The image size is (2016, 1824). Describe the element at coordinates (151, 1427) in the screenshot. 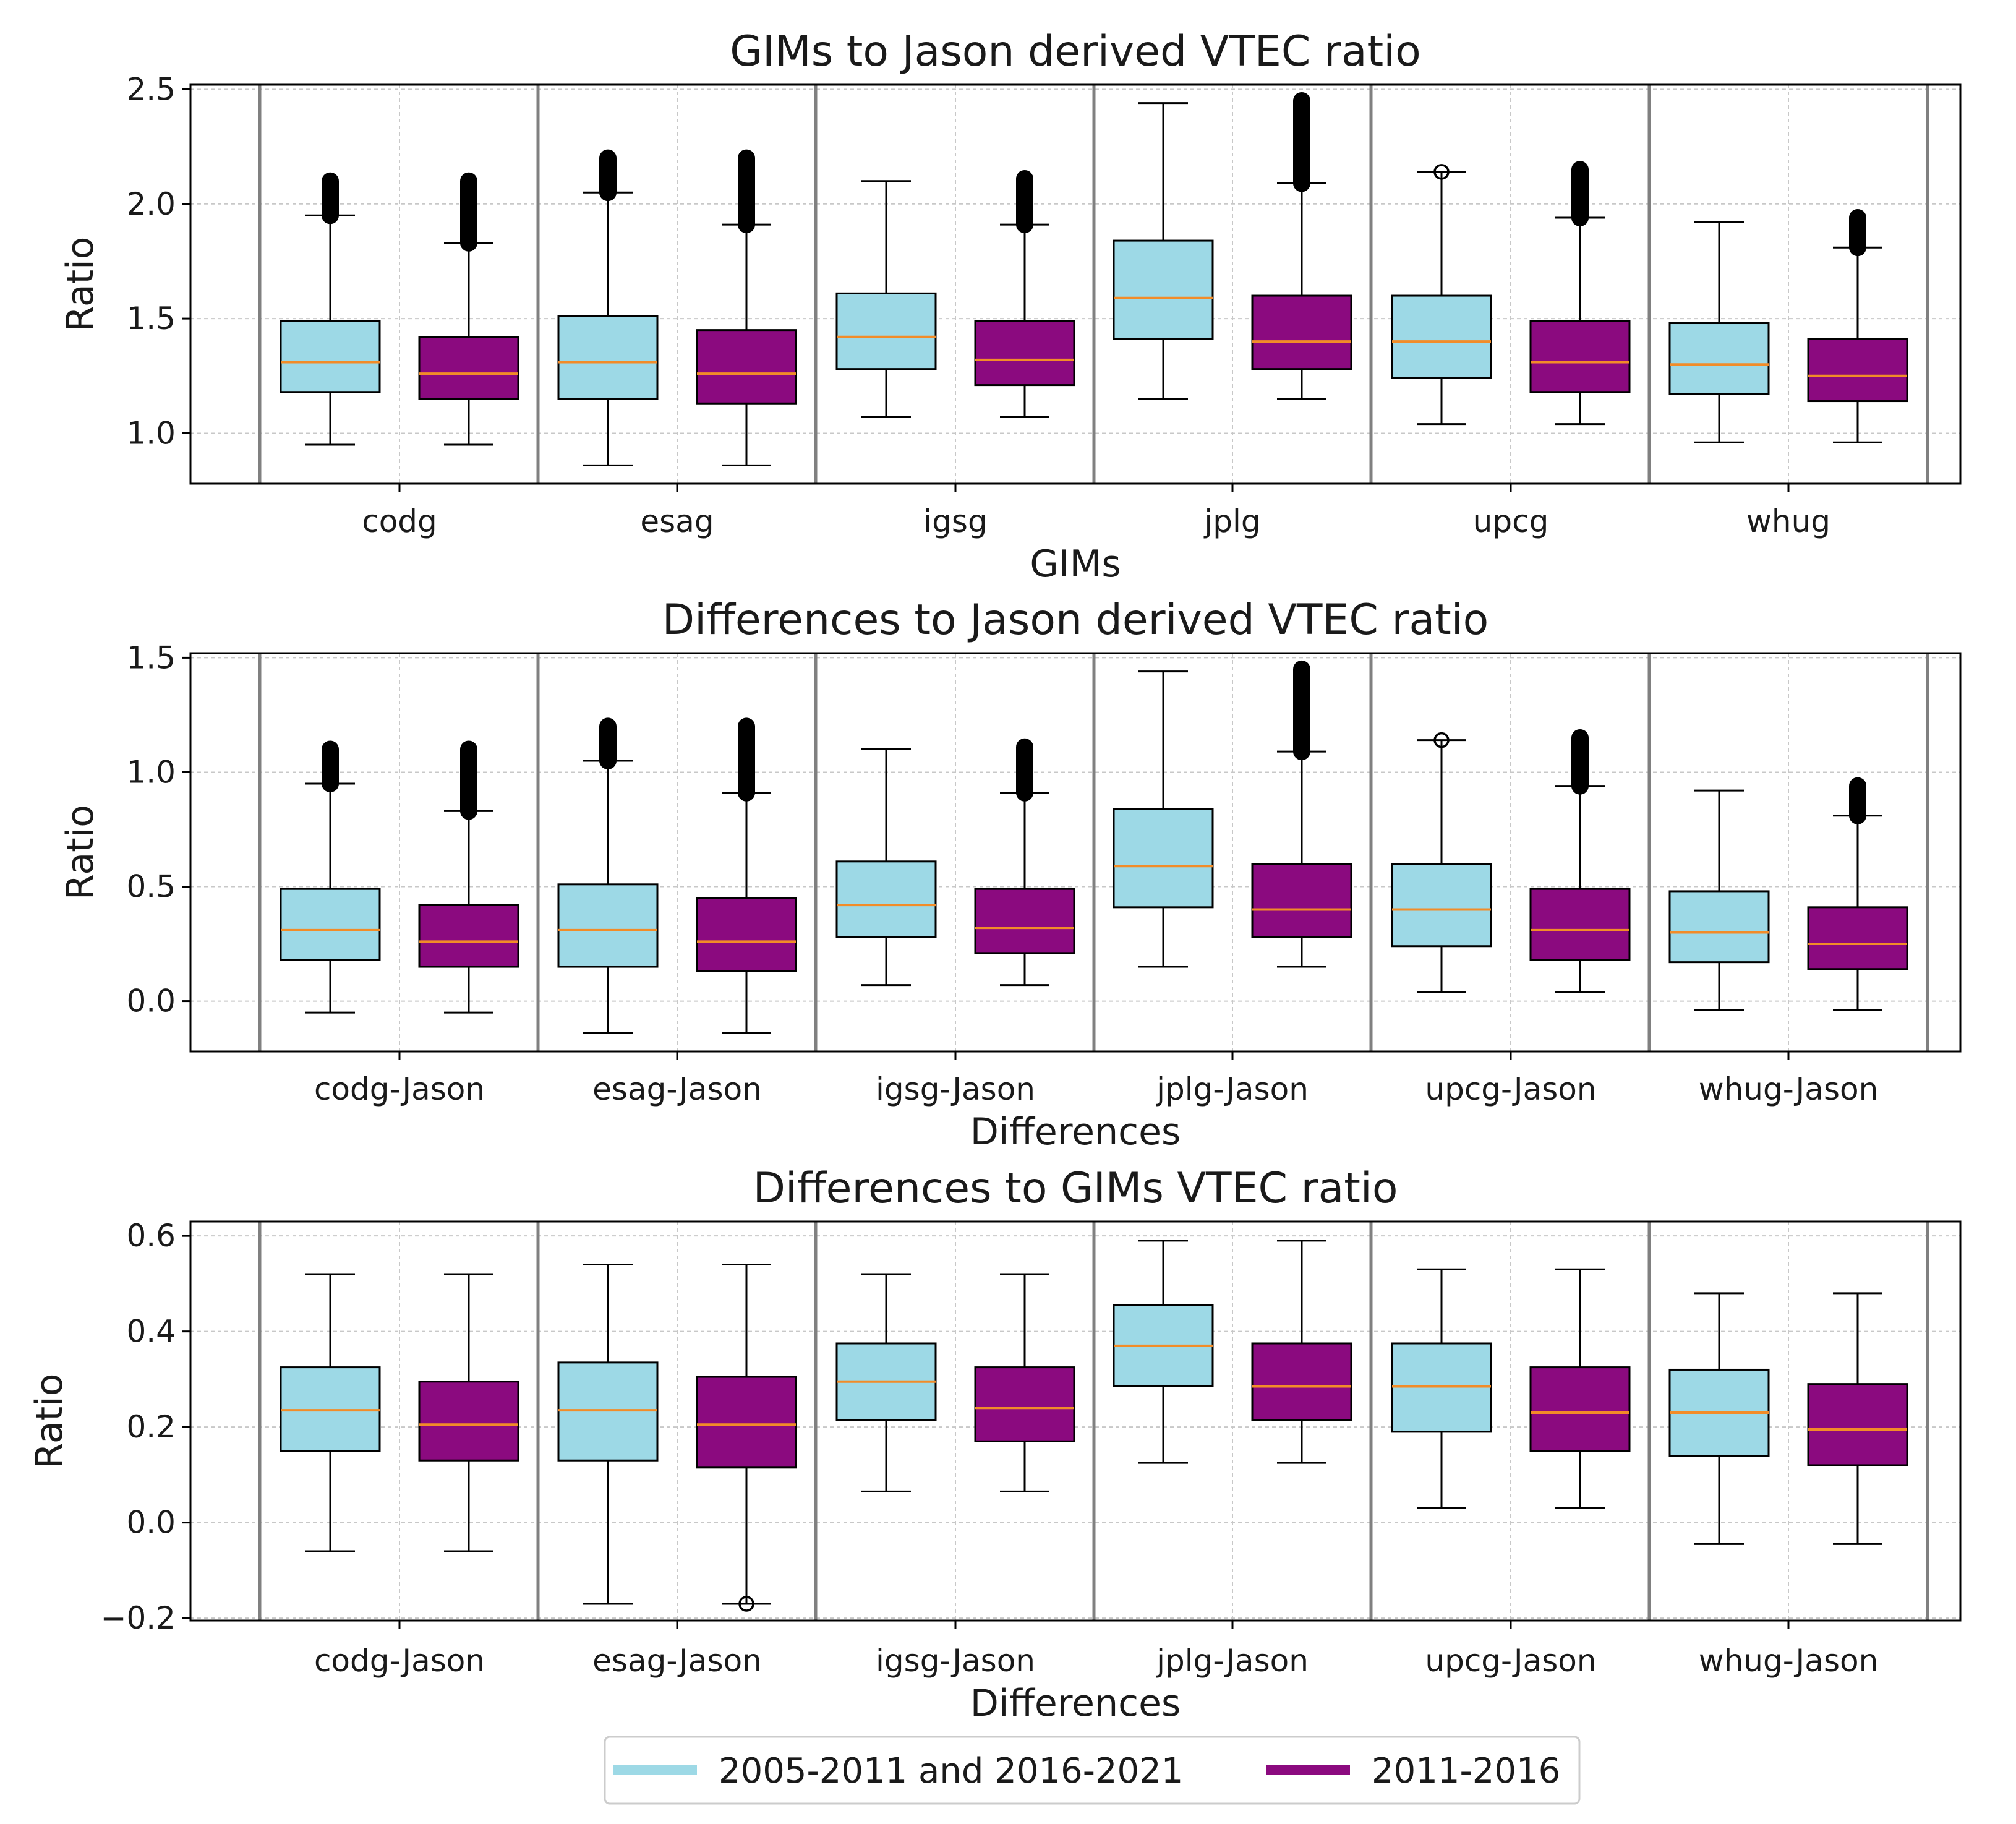

I see `y-tick-label: 0.2` at that location.